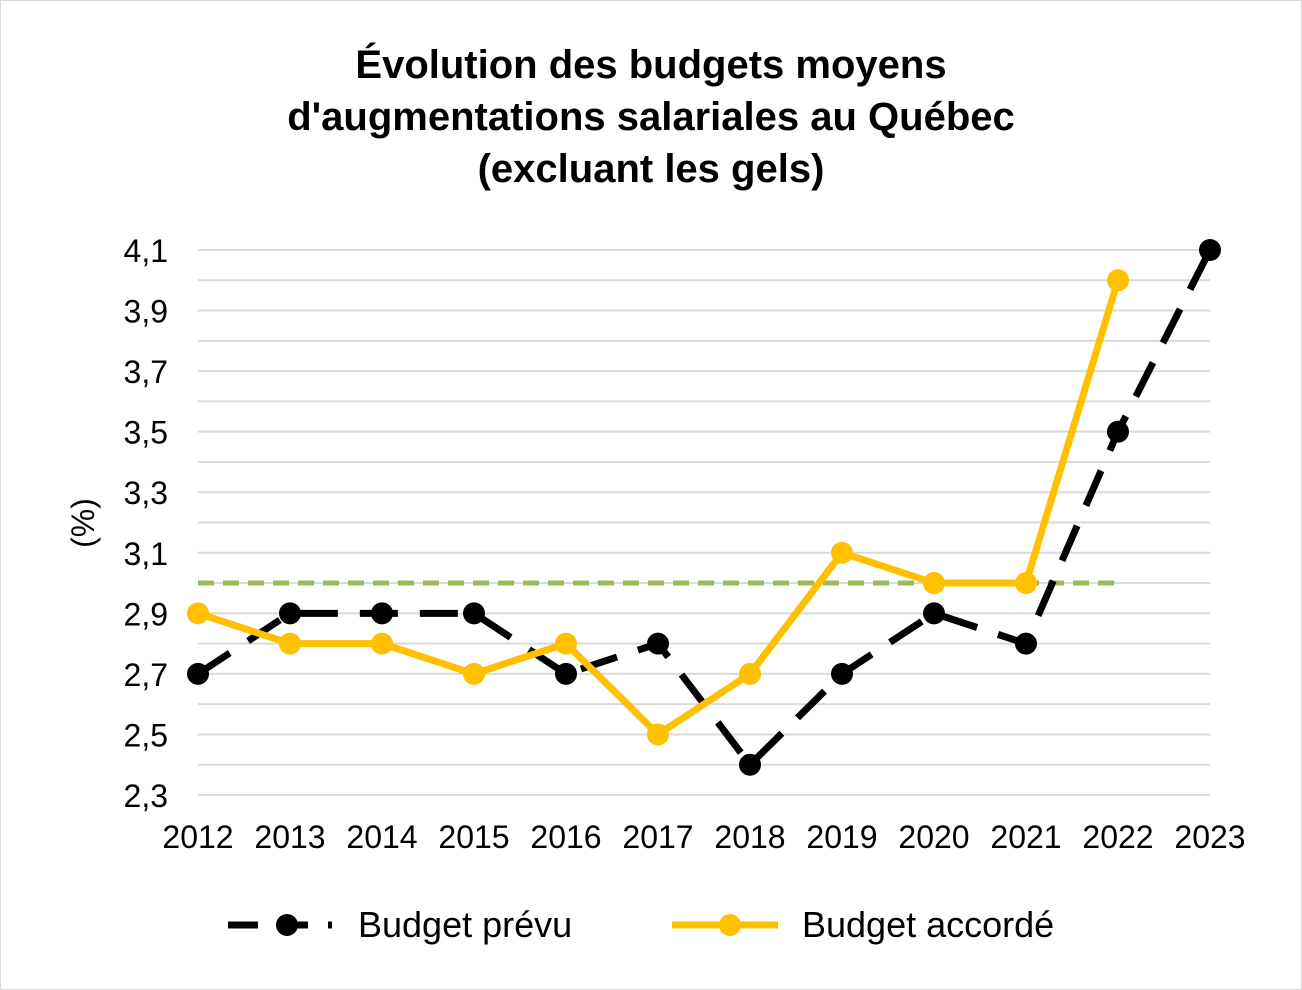  I want to click on legend-item: Budget accordé, so click(863, 924).